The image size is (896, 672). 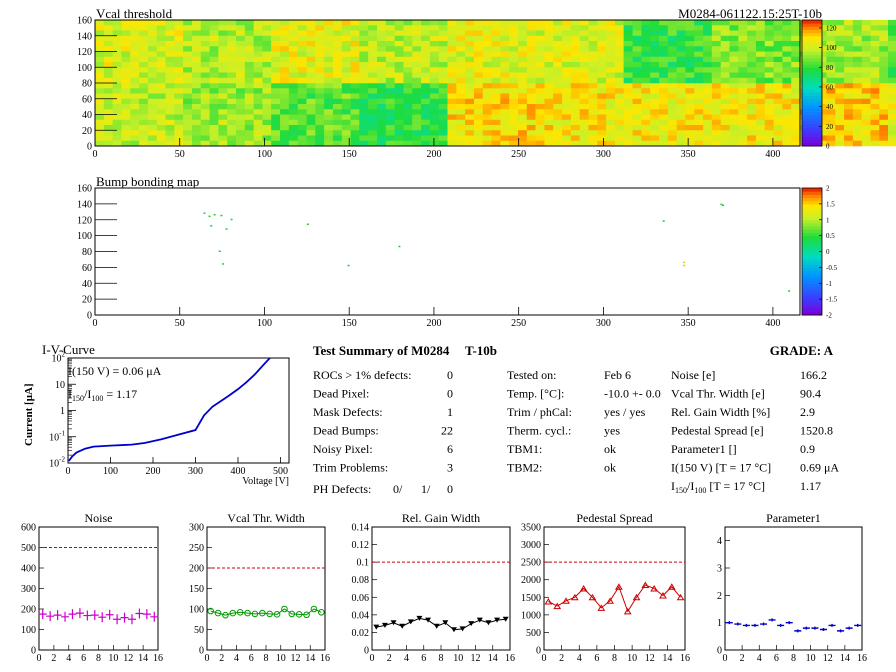 I want to click on scale-tick-label: 0, so click(x=828, y=147).